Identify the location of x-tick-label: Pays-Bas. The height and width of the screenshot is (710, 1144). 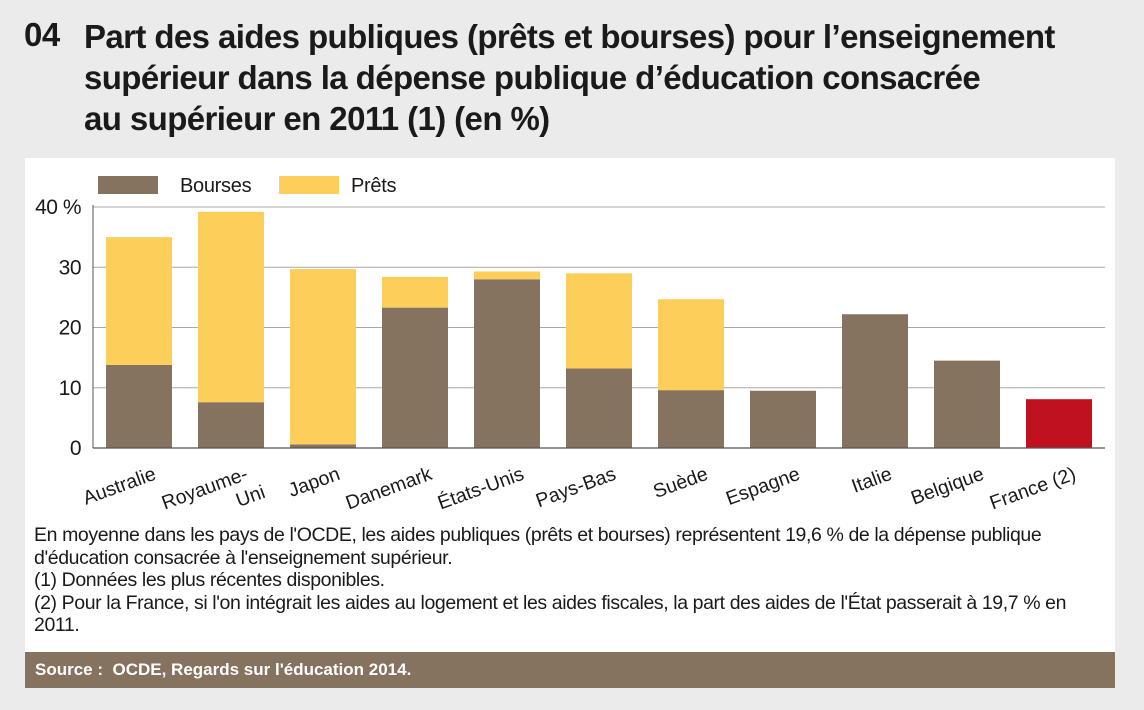
(576, 487).